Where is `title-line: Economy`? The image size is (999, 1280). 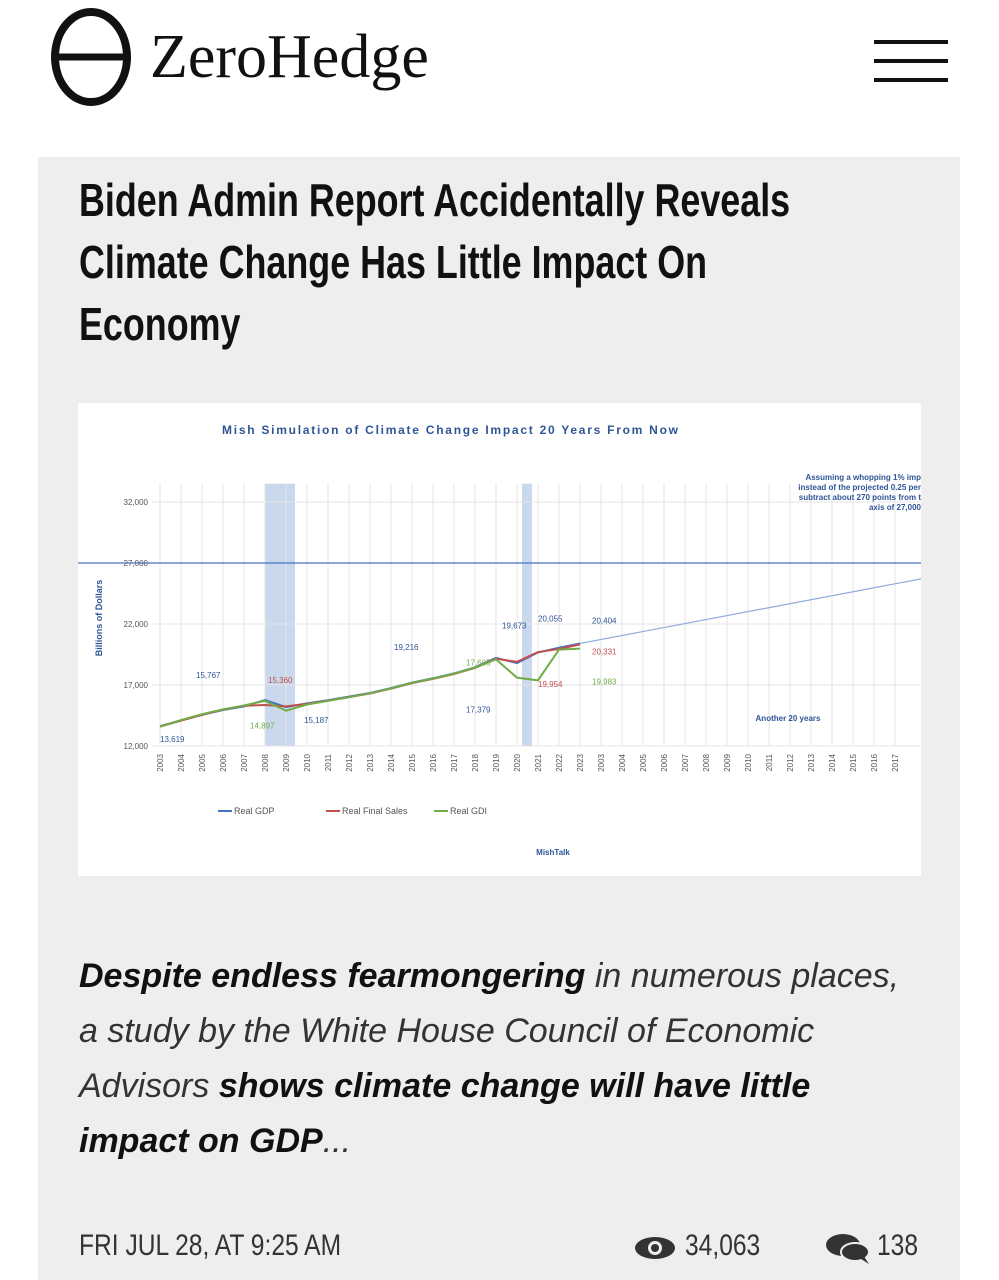
title-line: Economy is located at coordinates (160, 324).